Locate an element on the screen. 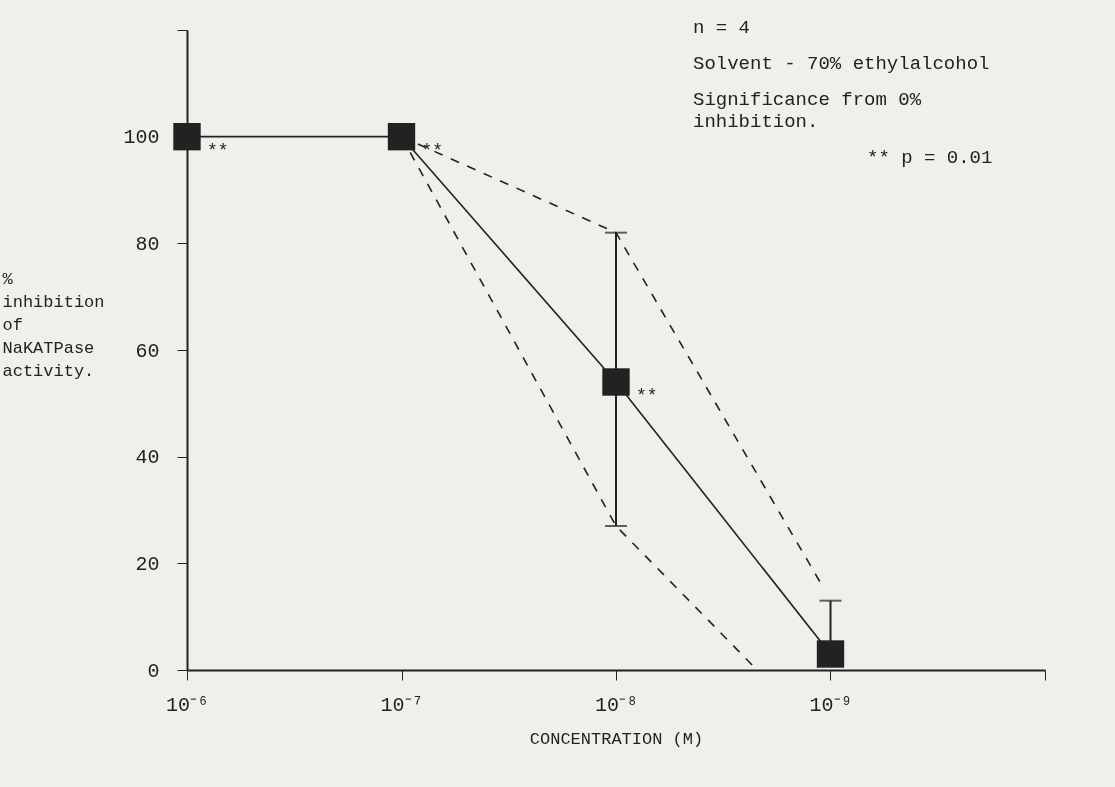  annotation: Solvent - 70% ethylalcohol is located at coordinates (841, 64).